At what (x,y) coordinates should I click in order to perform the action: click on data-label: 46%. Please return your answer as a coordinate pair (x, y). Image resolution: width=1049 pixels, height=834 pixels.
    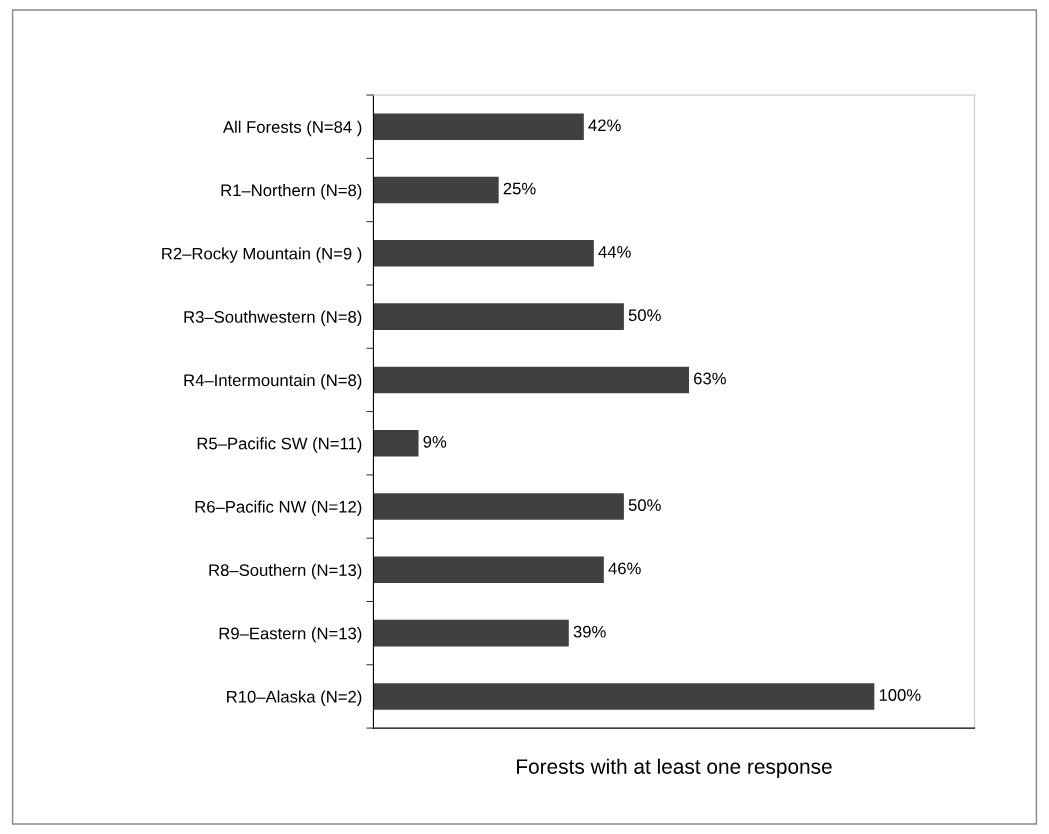
    Looking at the image, I should click on (624, 568).